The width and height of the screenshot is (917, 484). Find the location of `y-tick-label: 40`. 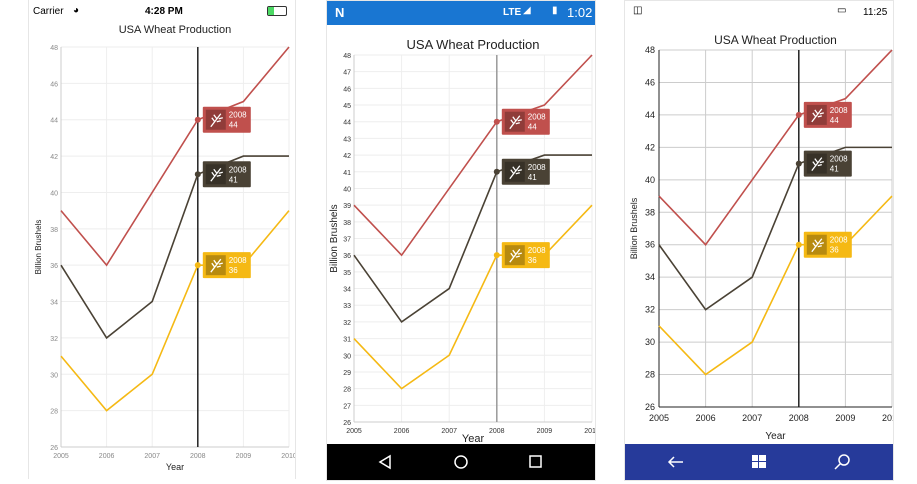

y-tick-label: 40 is located at coordinates (347, 189).